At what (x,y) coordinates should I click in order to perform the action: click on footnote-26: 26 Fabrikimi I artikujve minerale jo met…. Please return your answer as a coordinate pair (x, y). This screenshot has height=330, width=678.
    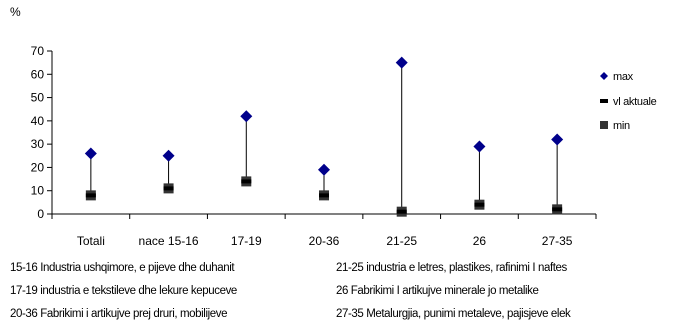
    Looking at the image, I should click on (437, 291).